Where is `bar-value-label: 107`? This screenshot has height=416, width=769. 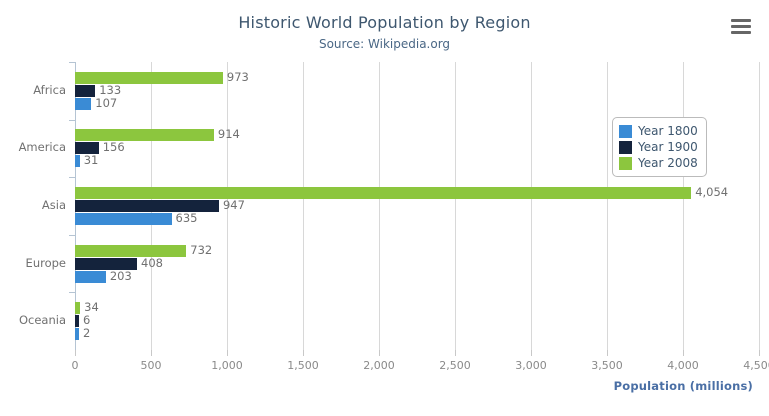 bar-value-label: 107 is located at coordinates (106, 102).